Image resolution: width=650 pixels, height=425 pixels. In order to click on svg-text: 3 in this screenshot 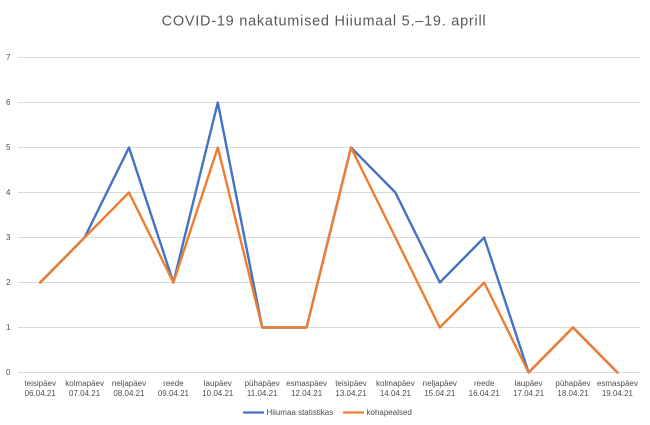, I will do `click(8, 237)`.